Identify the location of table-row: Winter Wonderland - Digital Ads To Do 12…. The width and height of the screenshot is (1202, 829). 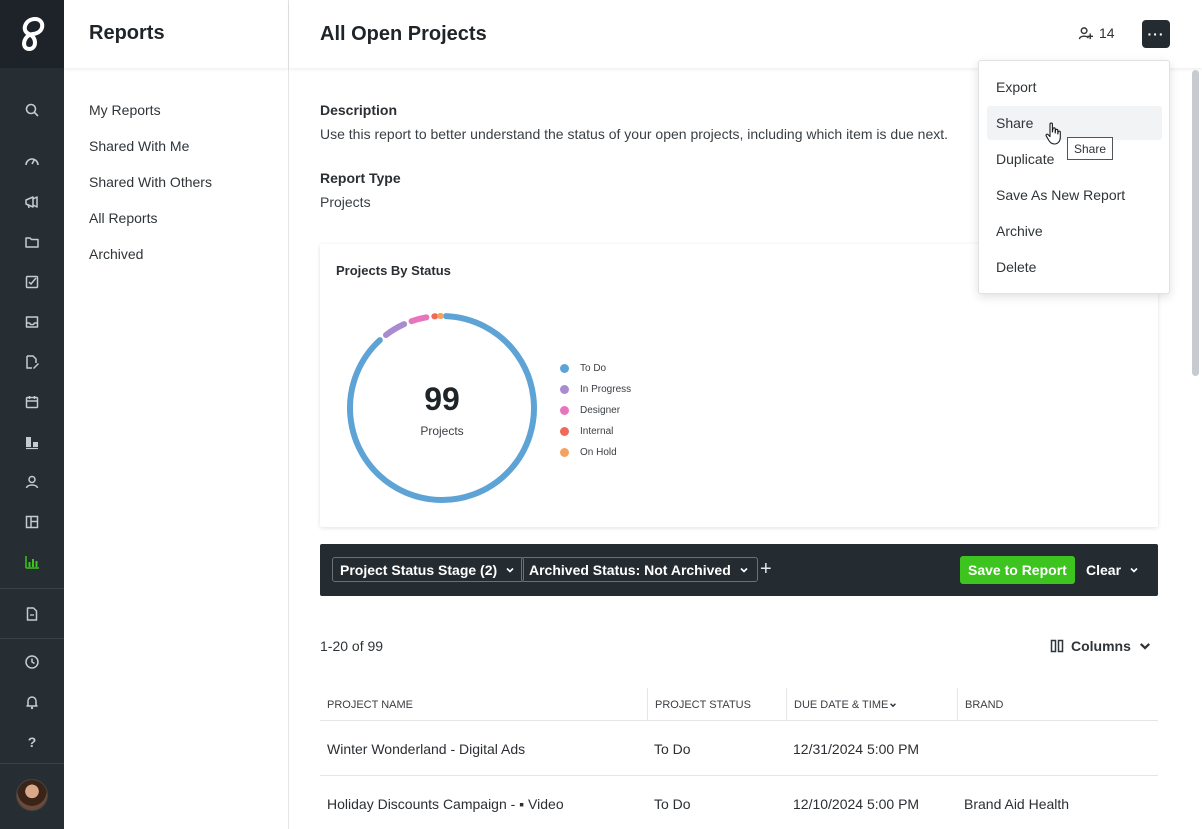
(739, 748).